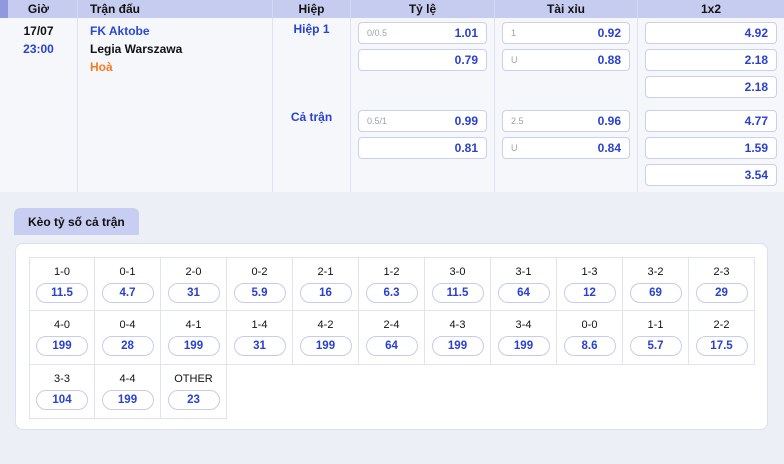 This screenshot has height=464, width=784. Describe the element at coordinates (391, 272) in the screenshot. I see `score-label: 1-2` at that location.